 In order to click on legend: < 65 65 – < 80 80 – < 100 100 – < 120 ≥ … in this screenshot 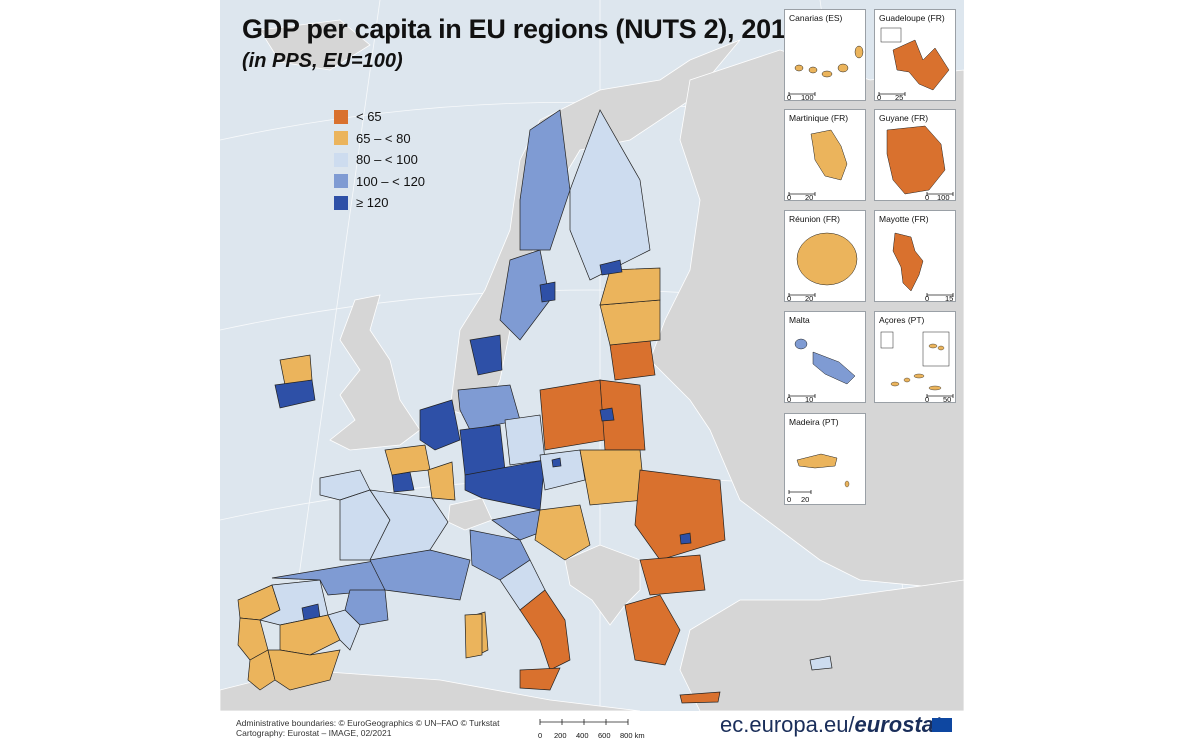, I will do `click(379, 160)`.